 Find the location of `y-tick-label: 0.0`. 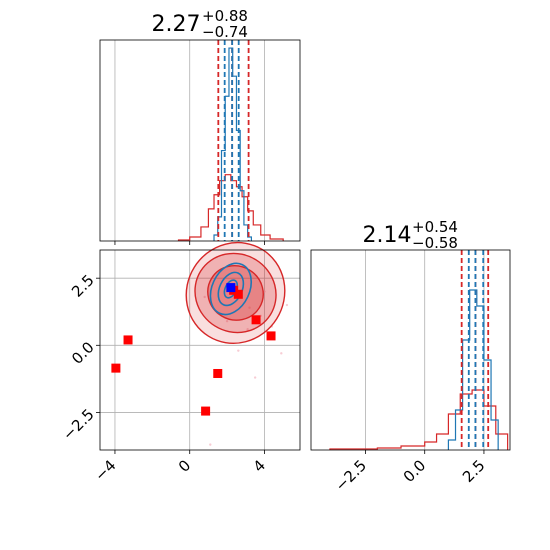

y-tick-label: 0.0 is located at coordinates (83, 353).